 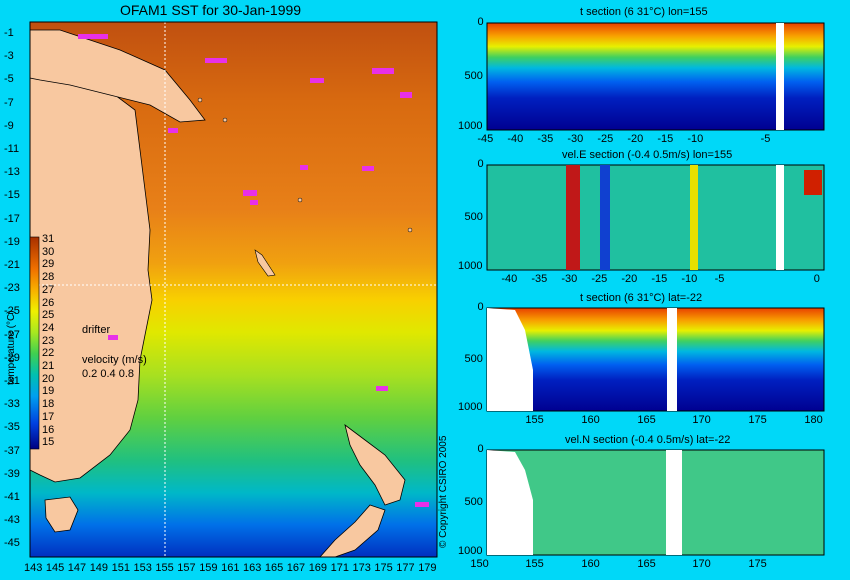 What do you see at coordinates (590, 564) in the screenshot?
I see `panel-4-x-tick: 160` at bounding box center [590, 564].